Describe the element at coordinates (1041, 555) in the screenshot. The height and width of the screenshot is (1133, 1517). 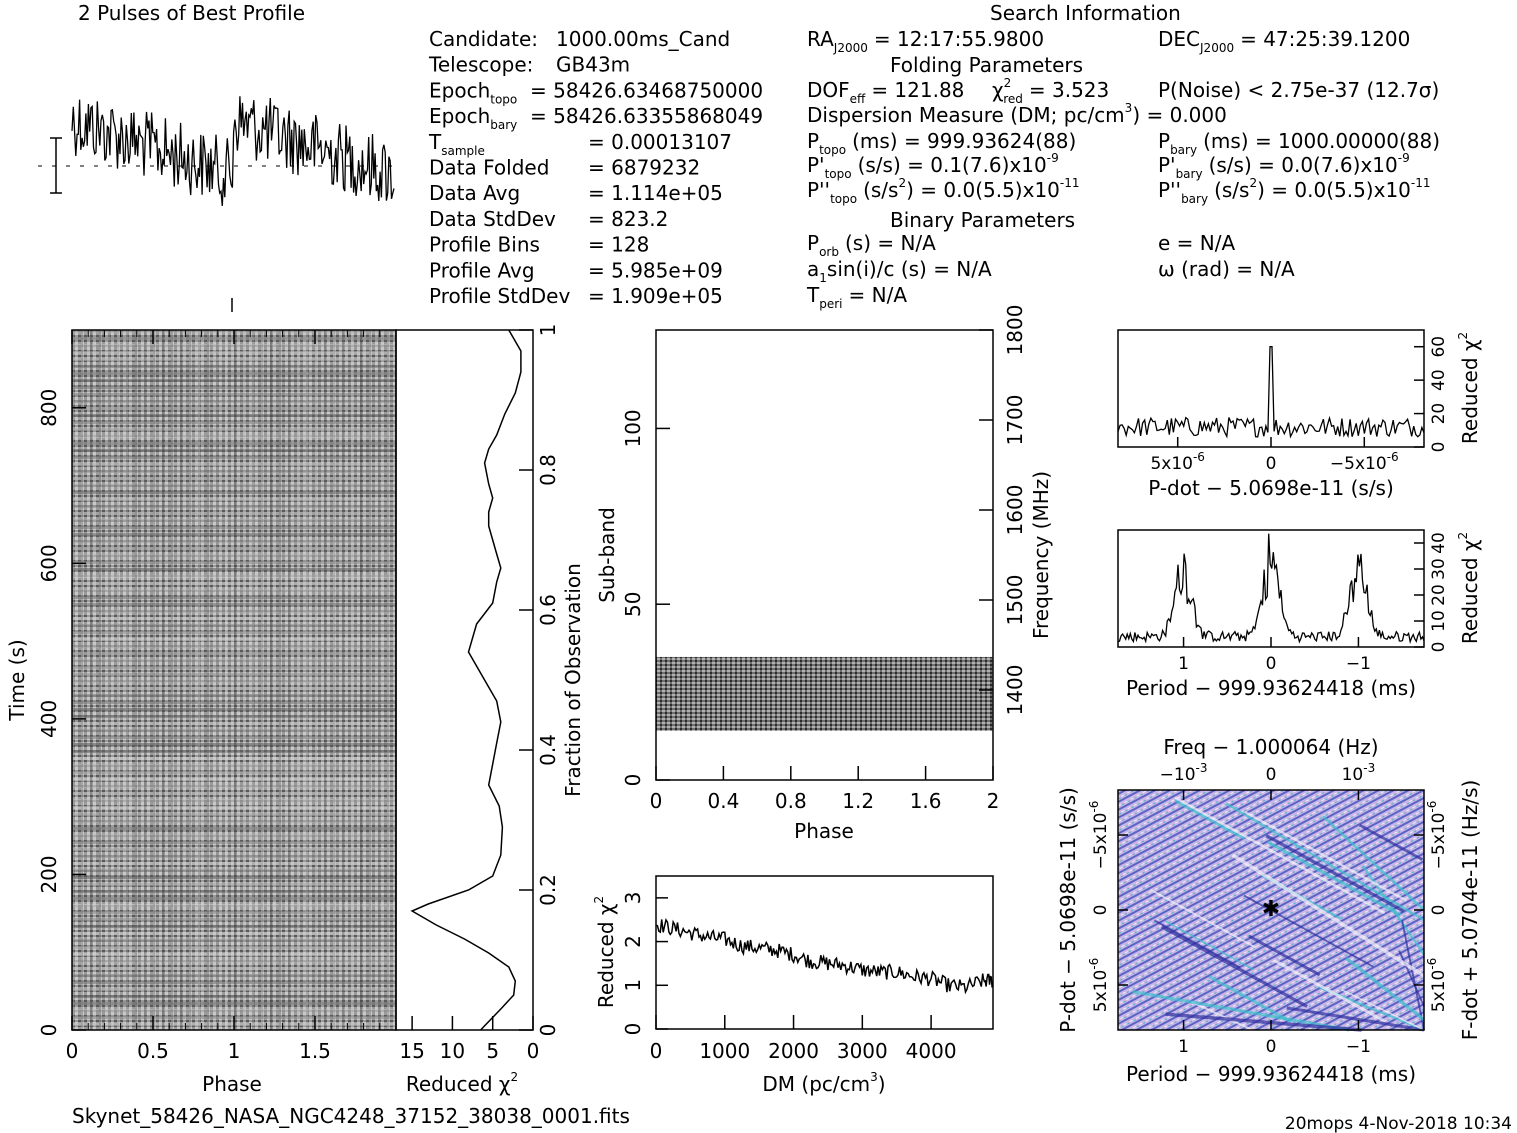
I see `subband-ylabel-right: Frequency (MHz)` at that location.